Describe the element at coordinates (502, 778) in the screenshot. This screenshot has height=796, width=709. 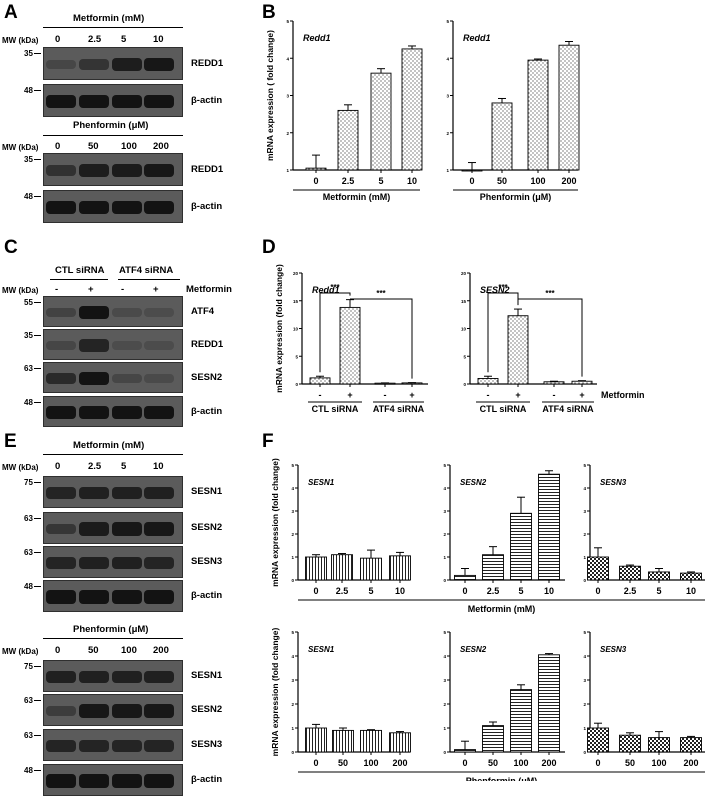
I see `x-axis-title: Phenformin (μM)` at that location.